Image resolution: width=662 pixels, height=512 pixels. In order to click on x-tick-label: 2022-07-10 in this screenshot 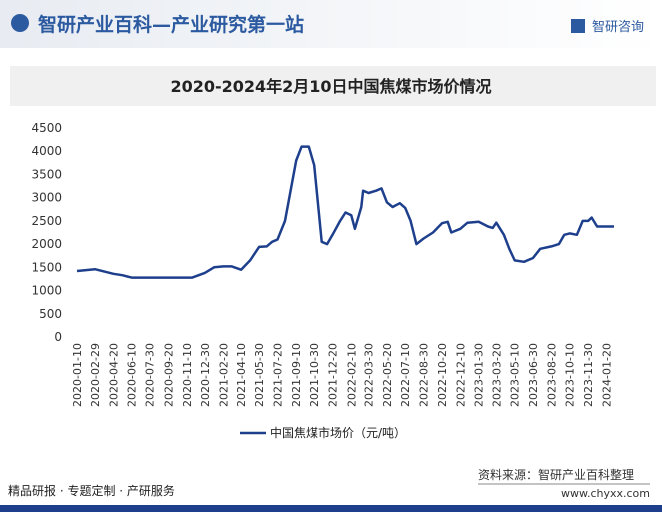, I will do `click(405, 375)`.